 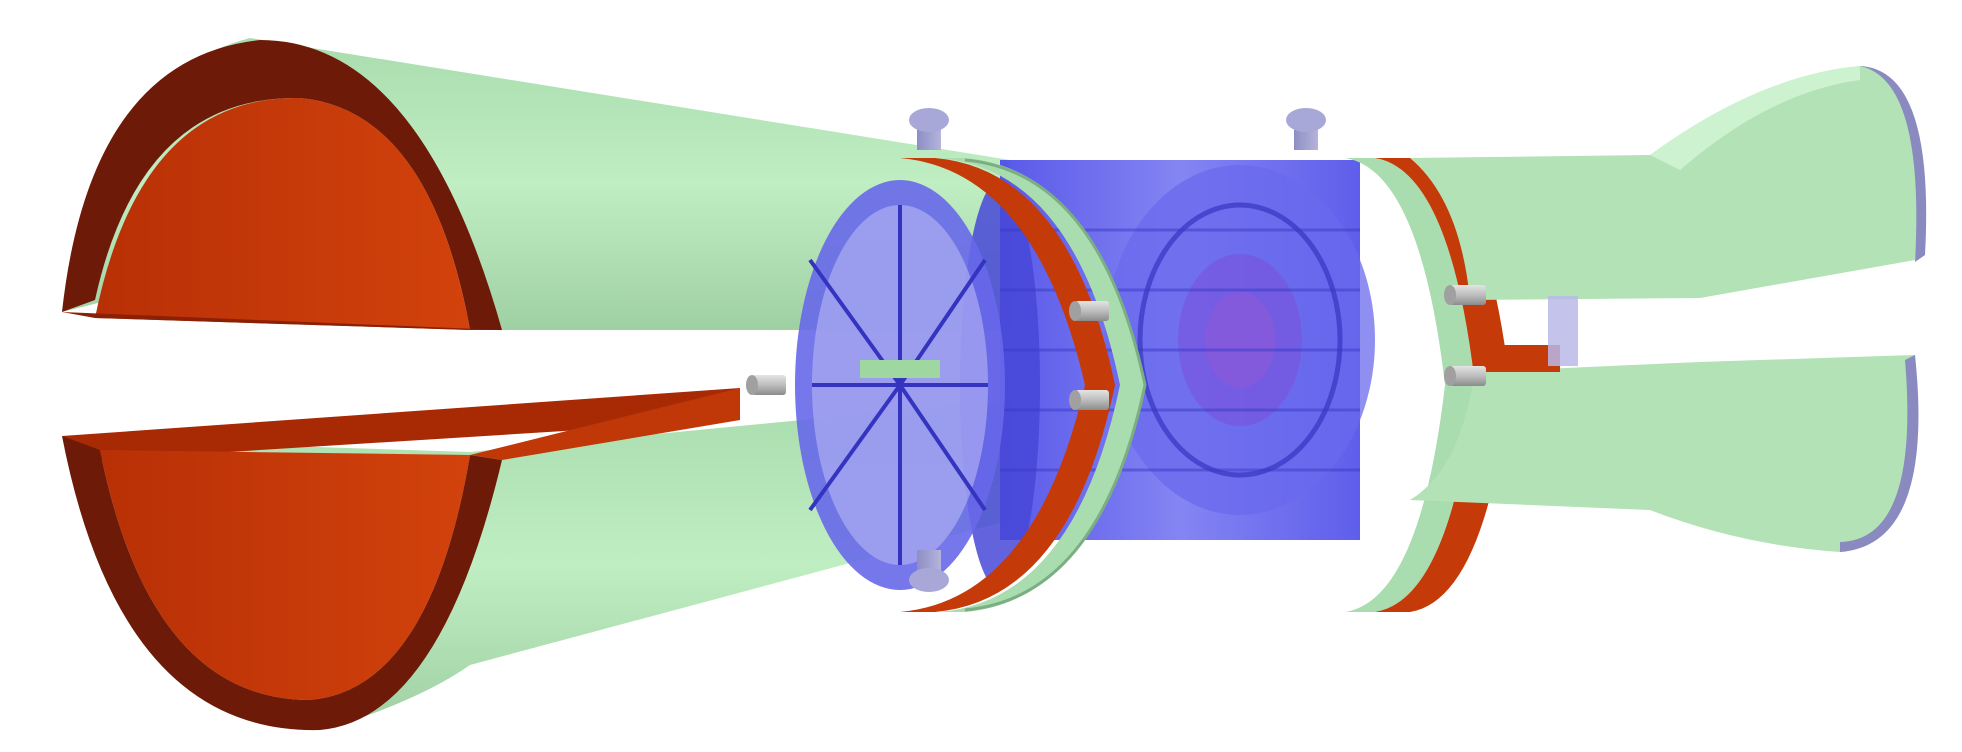 What do you see at coordinates (1306, 129) in the screenshot?
I see `top-right-knob` at bounding box center [1306, 129].